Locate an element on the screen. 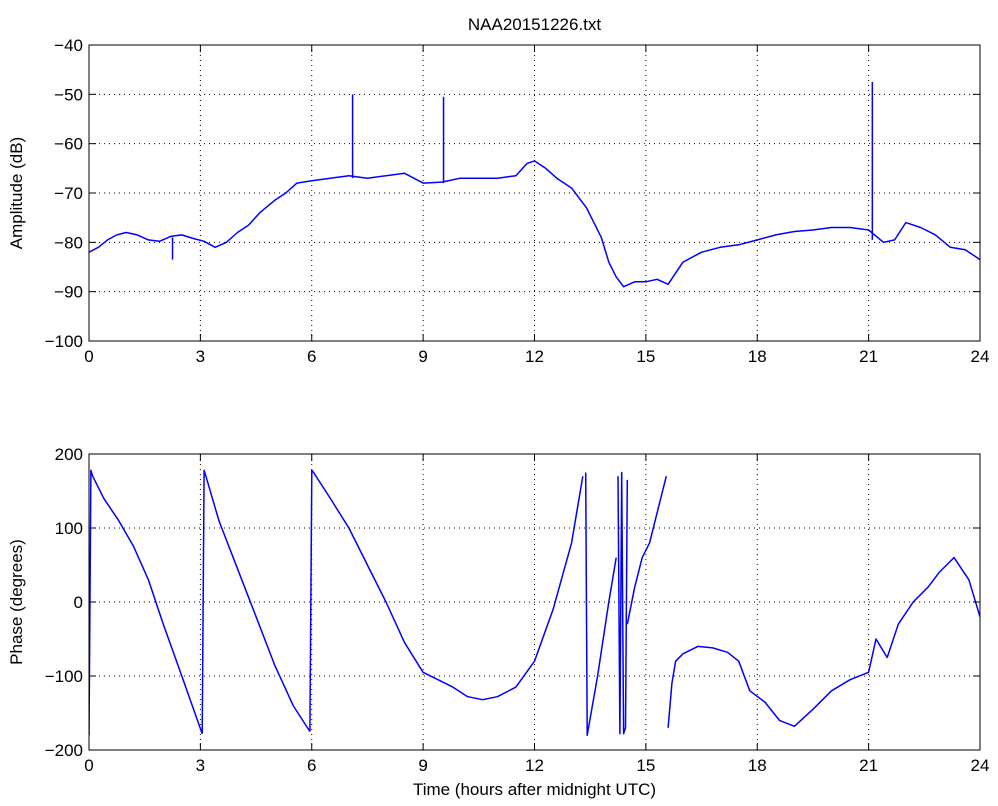  amplitude-y-tick-label: −60 is located at coordinates (68, 144).